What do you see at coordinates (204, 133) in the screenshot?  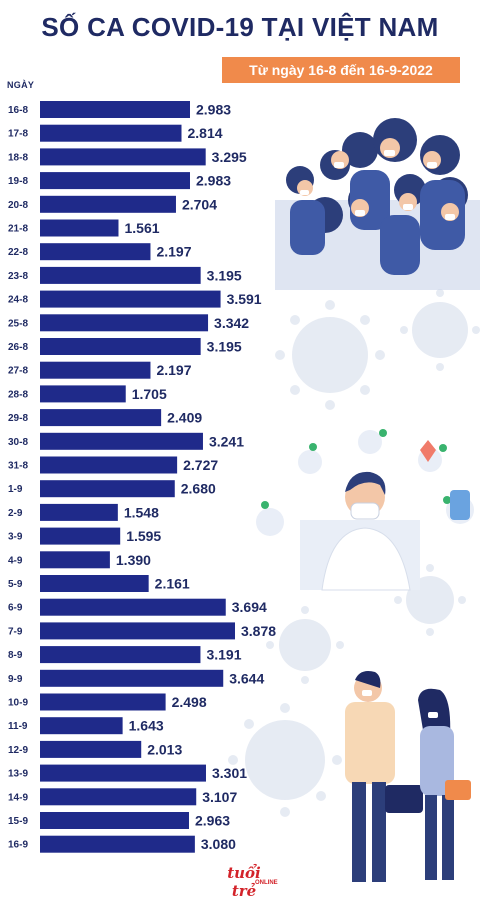 I see `value-label: 2.814` at bounding box center [204, 133].